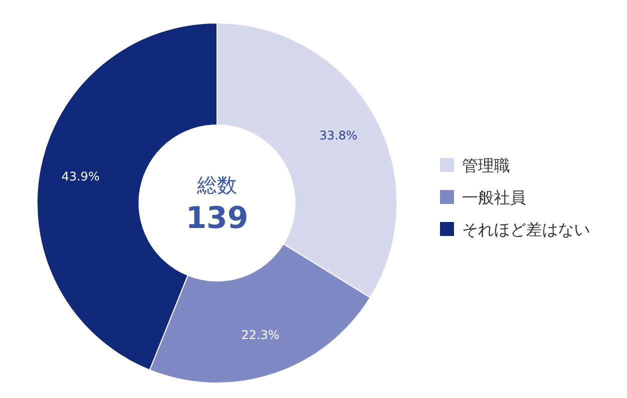 Image resolution: width=627 pixels, height=398 pixels. Describe the element at coordinates (260, 335) in the screenshot. I see `data-label: 22.3%` at that location.